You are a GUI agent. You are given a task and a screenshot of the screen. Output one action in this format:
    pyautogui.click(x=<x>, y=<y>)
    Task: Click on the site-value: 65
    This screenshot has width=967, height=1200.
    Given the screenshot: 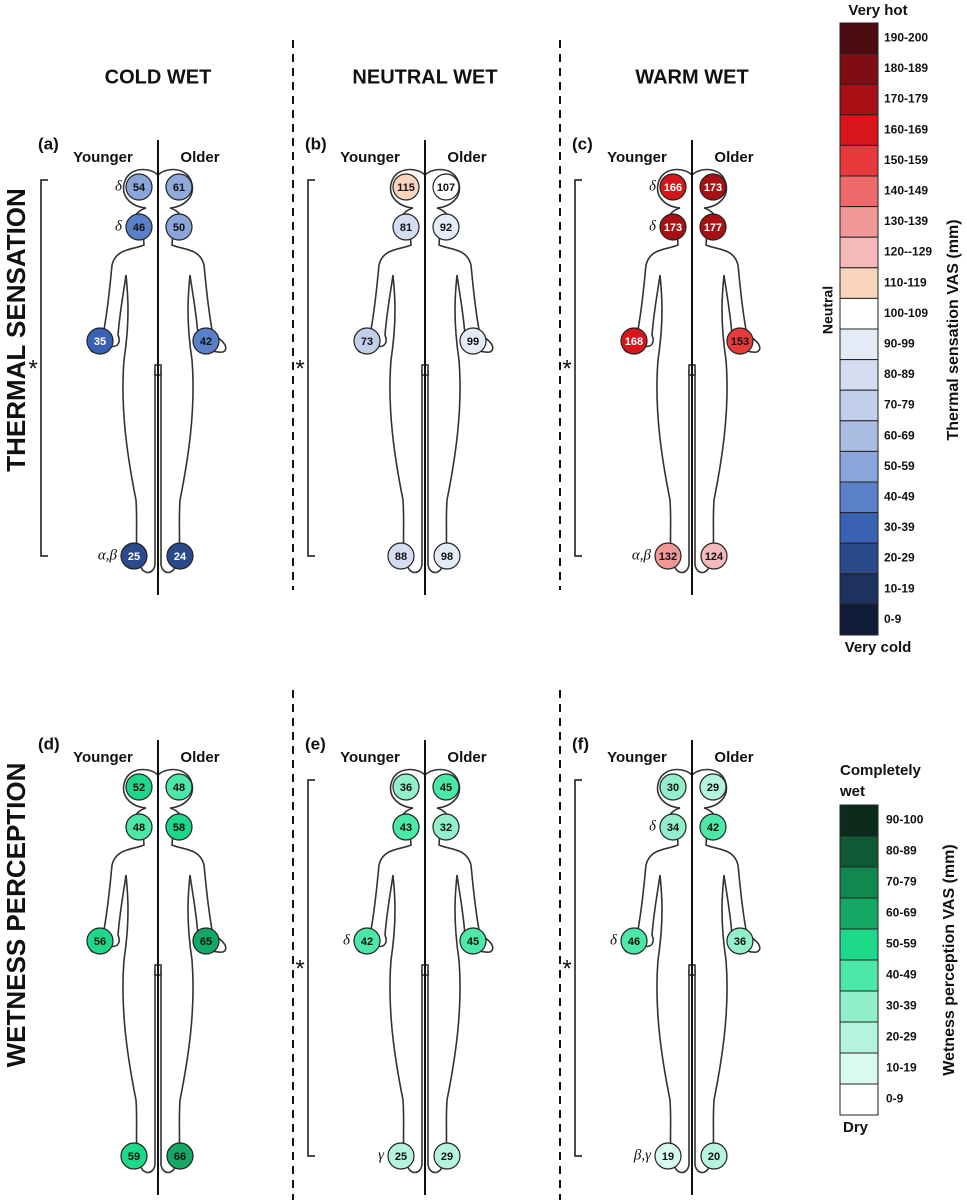 What is the action you would take?
    pyautogui.click(x=206, y=942)
    